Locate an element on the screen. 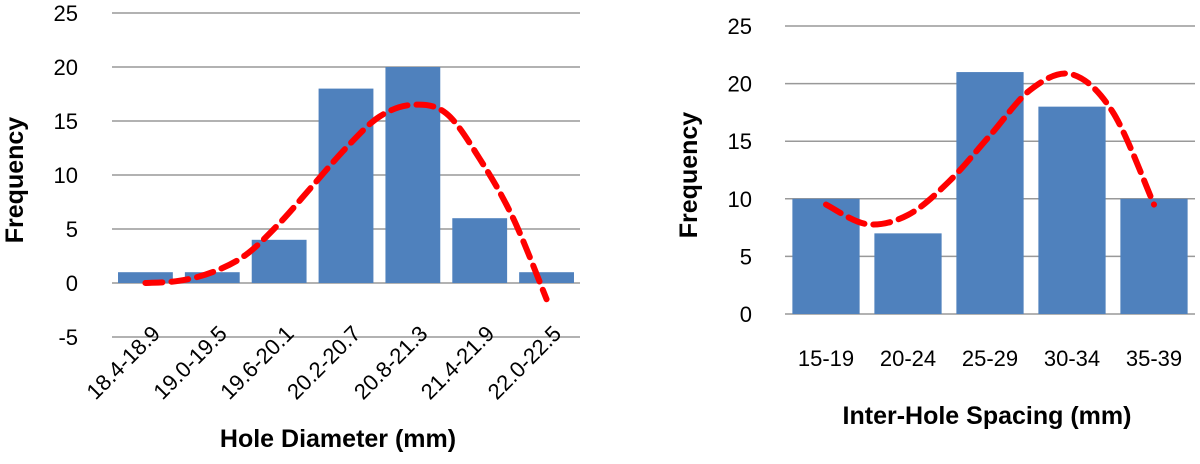 The height and width of the screenshot is (464, 1200). x-axis-title: Hole Diameter (mm) is located at coordinates (338, 439).